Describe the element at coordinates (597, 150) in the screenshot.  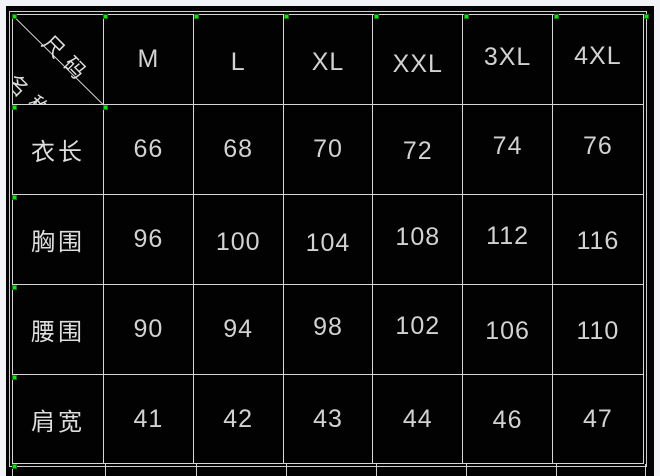
I see `value-cell: 76` at that location.